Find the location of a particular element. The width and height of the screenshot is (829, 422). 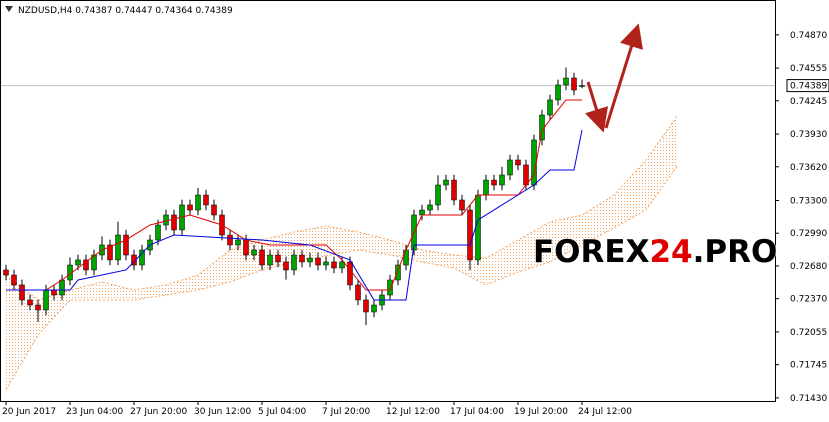

y-tick-label: 0.74245 is located at coordinates (808, 102).